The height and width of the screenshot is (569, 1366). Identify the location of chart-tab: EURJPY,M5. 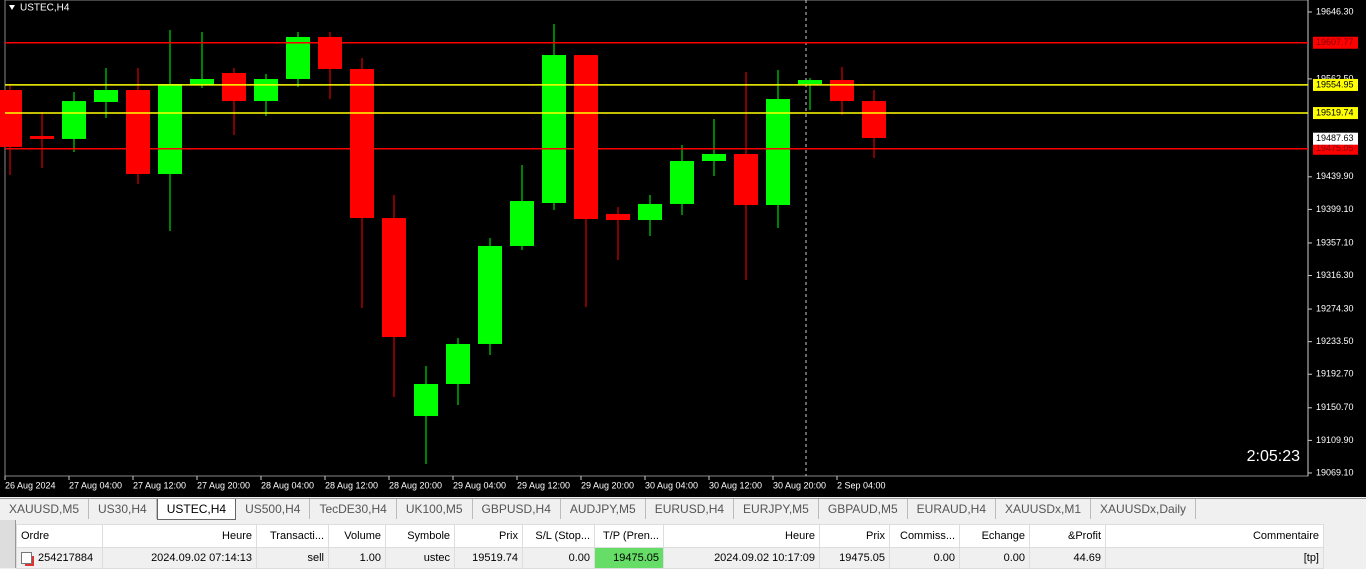
(776, 509).